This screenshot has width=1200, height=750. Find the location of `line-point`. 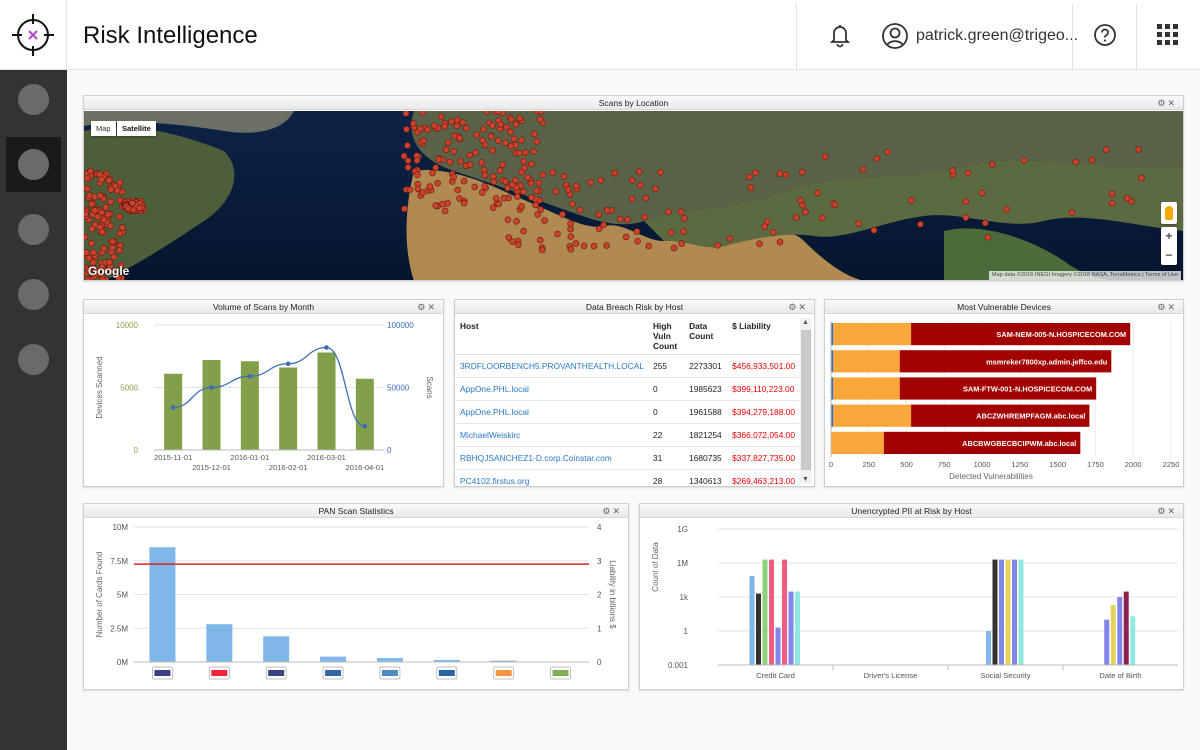

line-point is located at coordinates (250, 376).